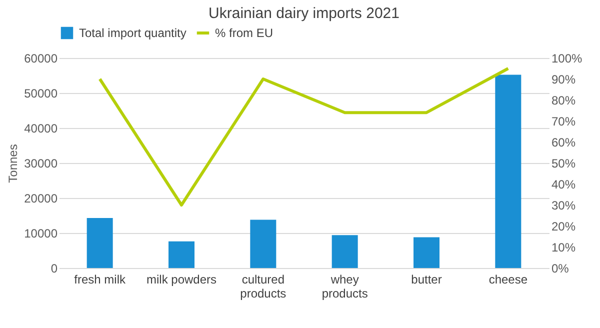 Image resolution: width=600 pixels, height=328 pixels. Describe the element at coordinates (564, 121) in the screenshot. I see `y2-tick-label: 70%` at that location.